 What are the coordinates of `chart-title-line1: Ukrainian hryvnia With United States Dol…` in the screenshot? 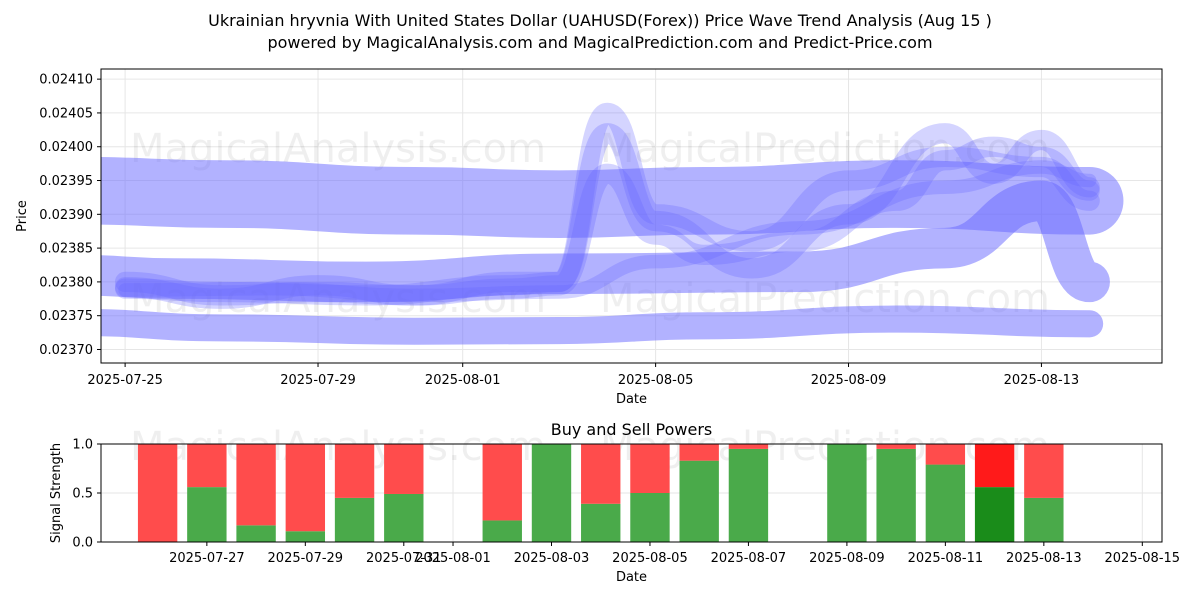 It's located at (600, 20).